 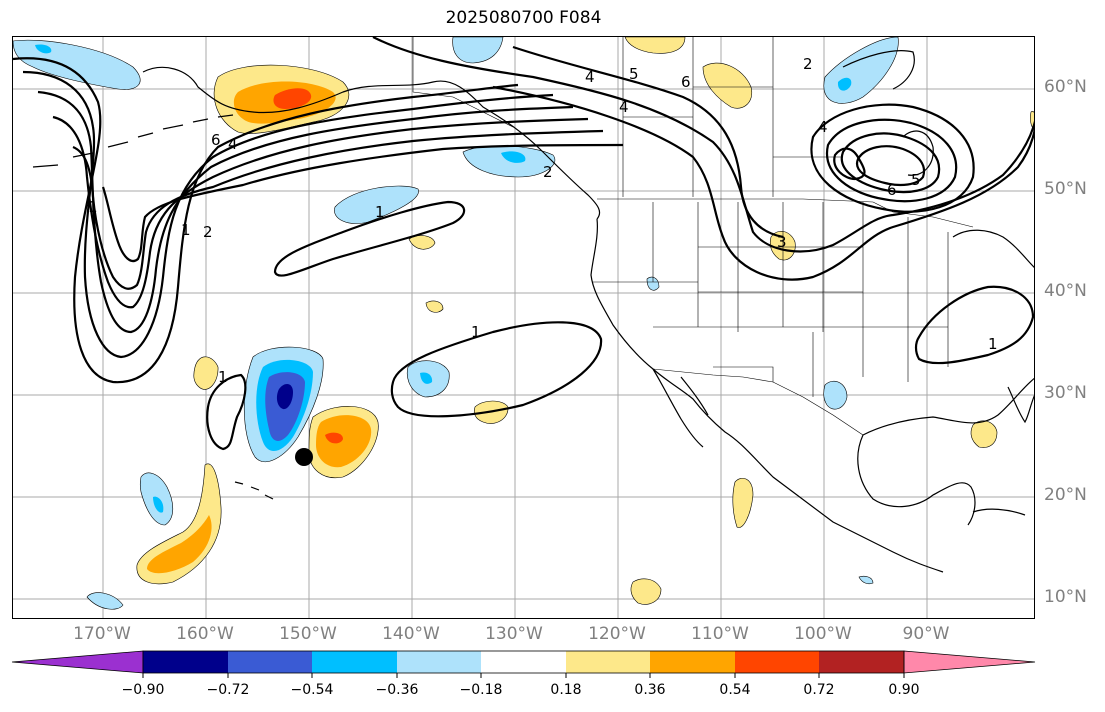 What do you see at coordinates (514, 634) in the screenshot?
I see `lon-label: 130°W` at bounding box center [514, 634].